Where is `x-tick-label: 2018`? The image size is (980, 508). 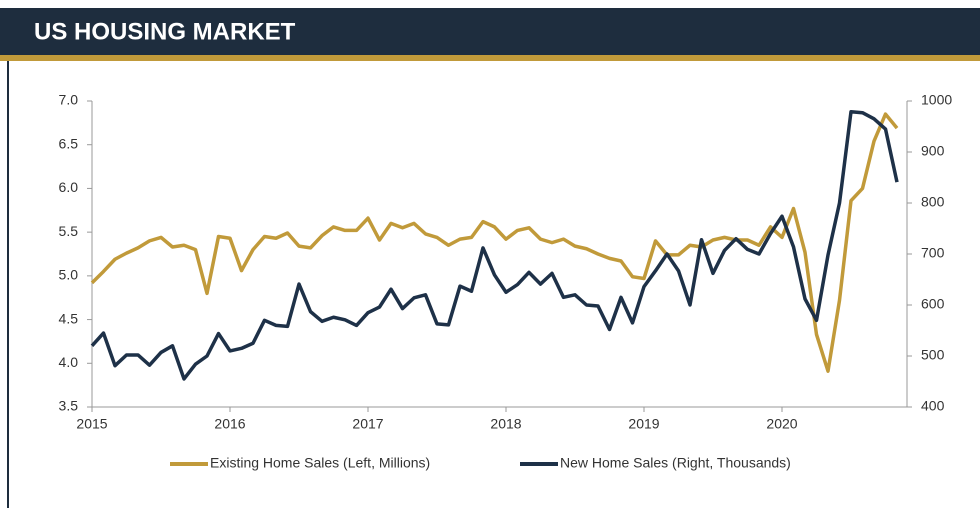 x-tick-label: 2018 is located at coordinates (505, 424).